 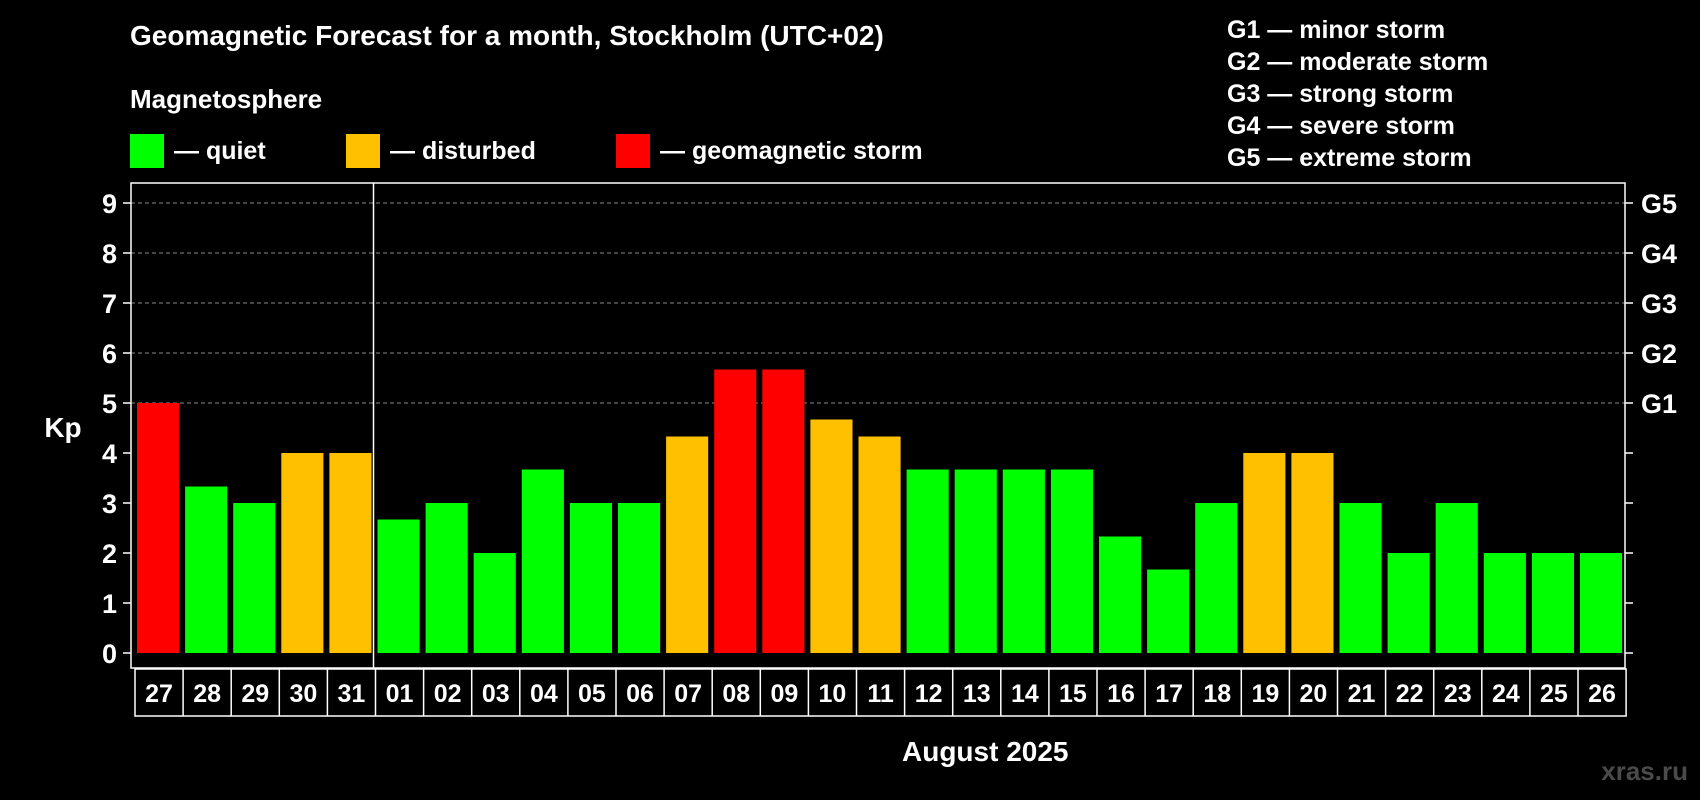 I want to click on date-label-06: 06, so click(x=640, y=694).